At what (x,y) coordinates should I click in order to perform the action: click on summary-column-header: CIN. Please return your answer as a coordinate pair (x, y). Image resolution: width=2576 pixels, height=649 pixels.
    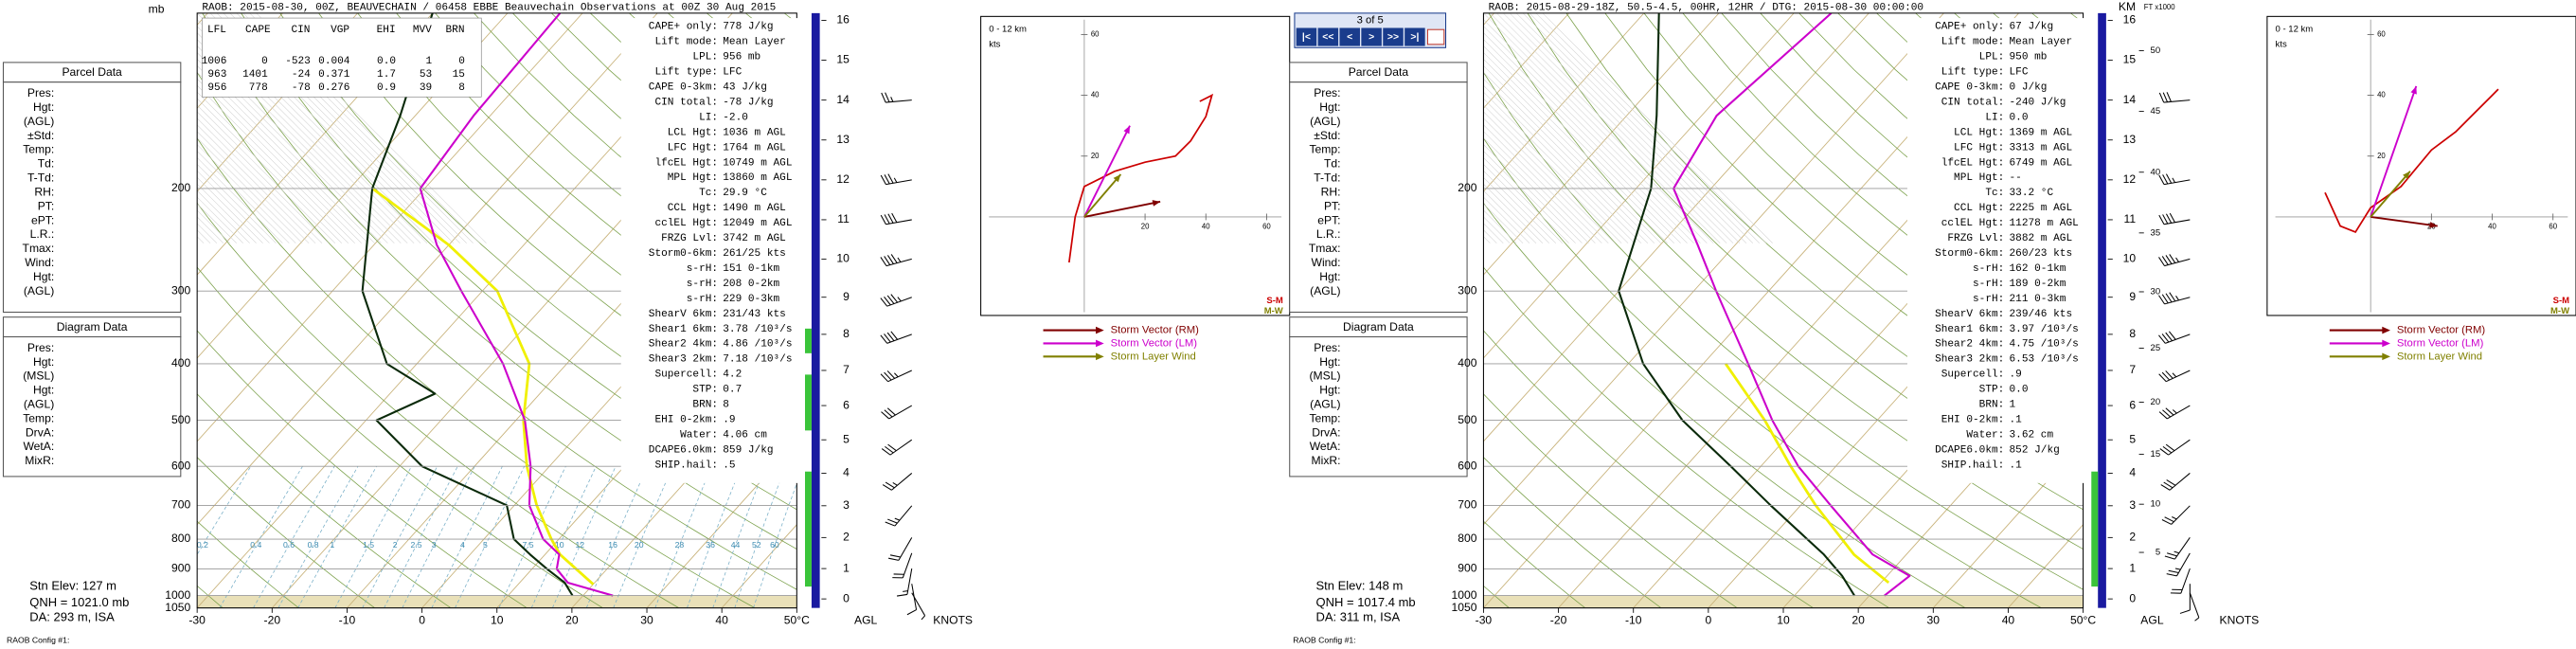
    Looking at the image, I should click on (300, 30).